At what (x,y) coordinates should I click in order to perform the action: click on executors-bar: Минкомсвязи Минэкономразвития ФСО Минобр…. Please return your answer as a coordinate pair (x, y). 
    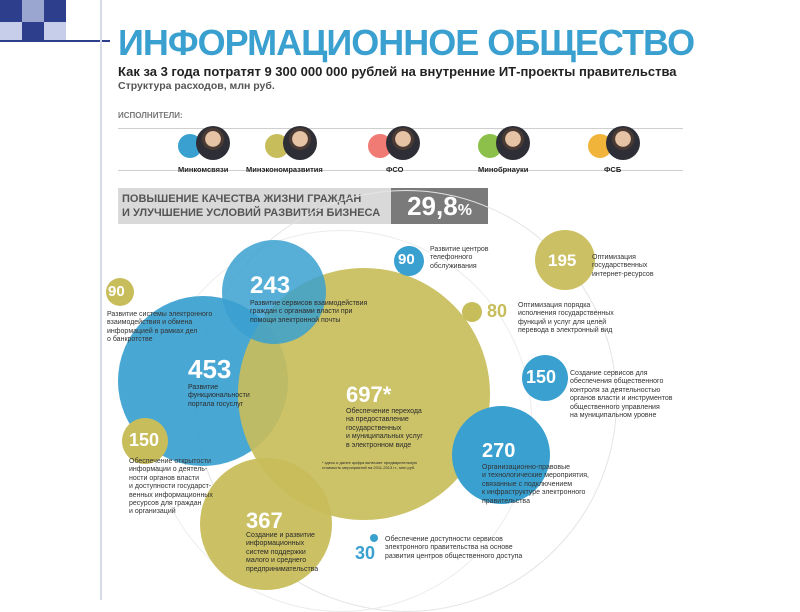
    Looking at the image, I should click on (400, 150).